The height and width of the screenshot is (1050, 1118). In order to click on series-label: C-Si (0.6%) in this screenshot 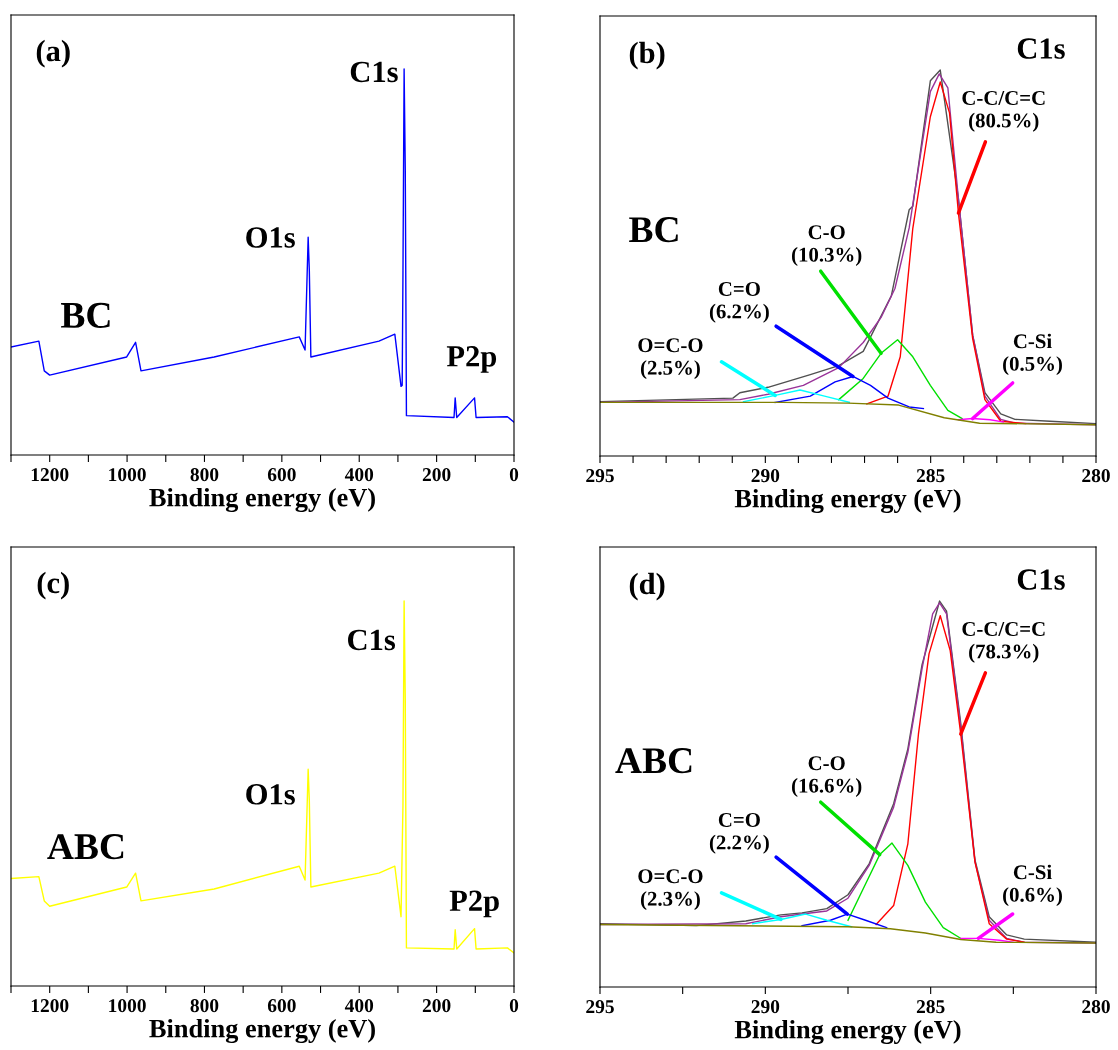, I will do `click(1032, 885)`.